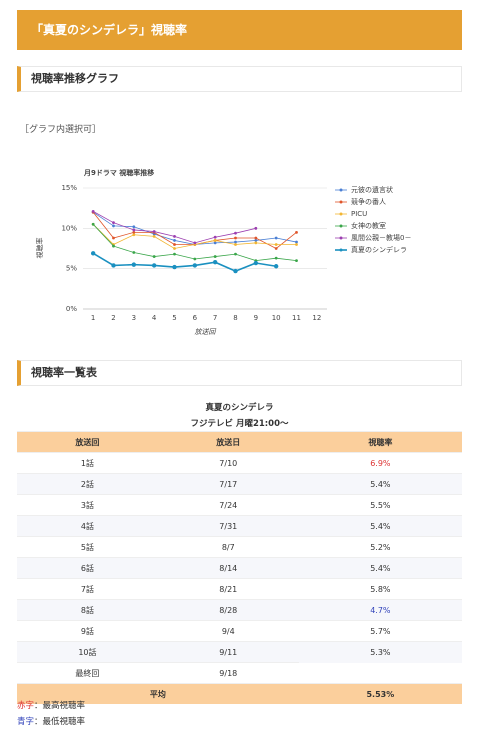 Image resolution: width=480 pixels, height=741 pixels. Describe the element at coordinates (87, 442) in the screenshot. I see `table-cell: 放送回` at that location.